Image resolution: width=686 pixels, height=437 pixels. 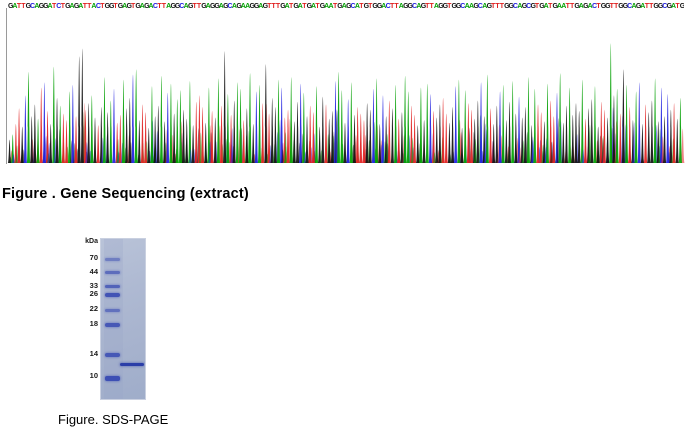 I want to click on ladder-label: 10, so click(x=93, y=376).